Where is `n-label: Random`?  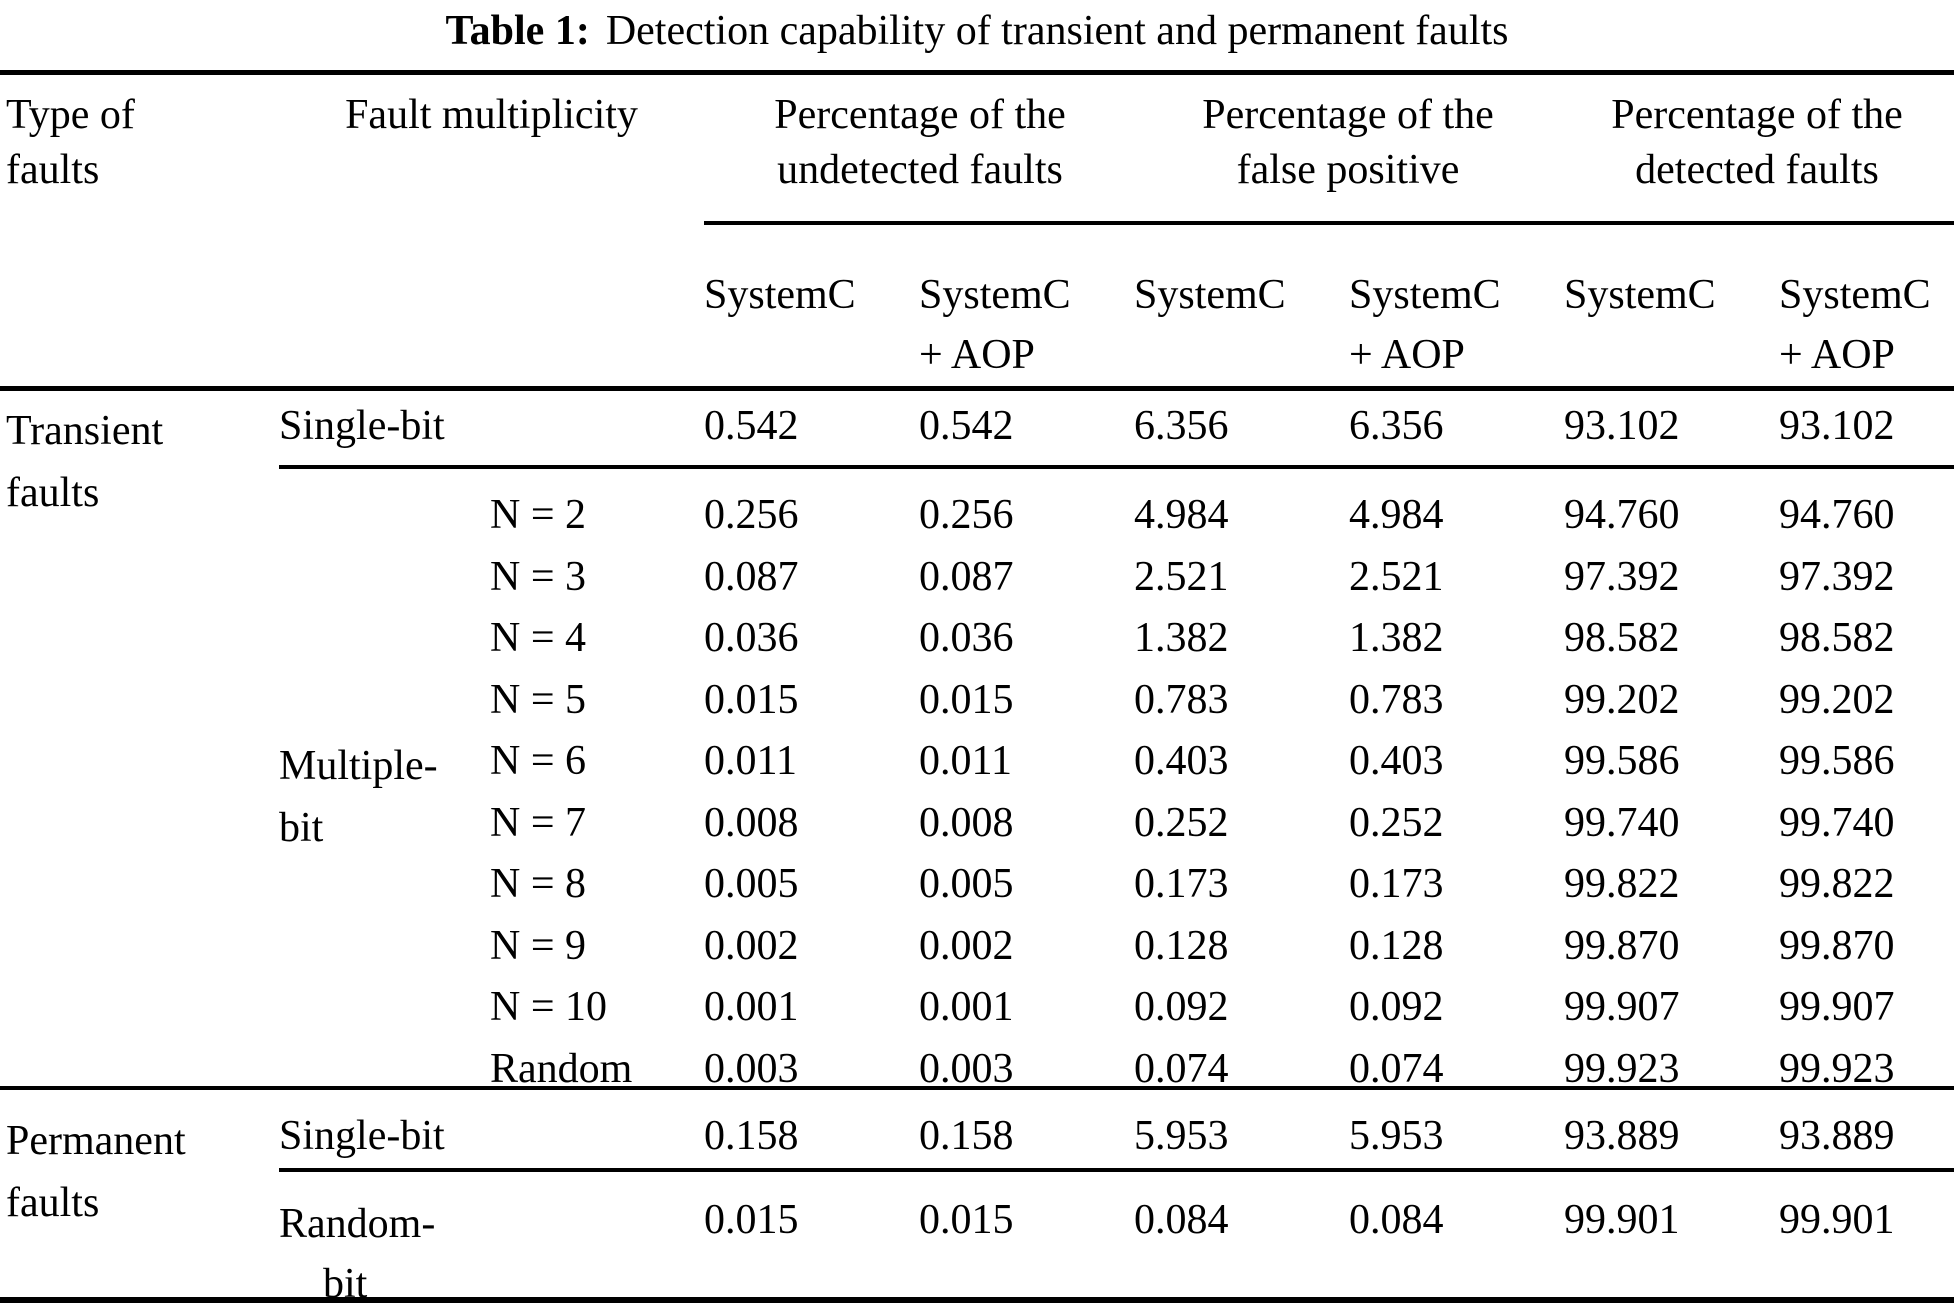
n-label: Random is located at coordinates (561, 1069).